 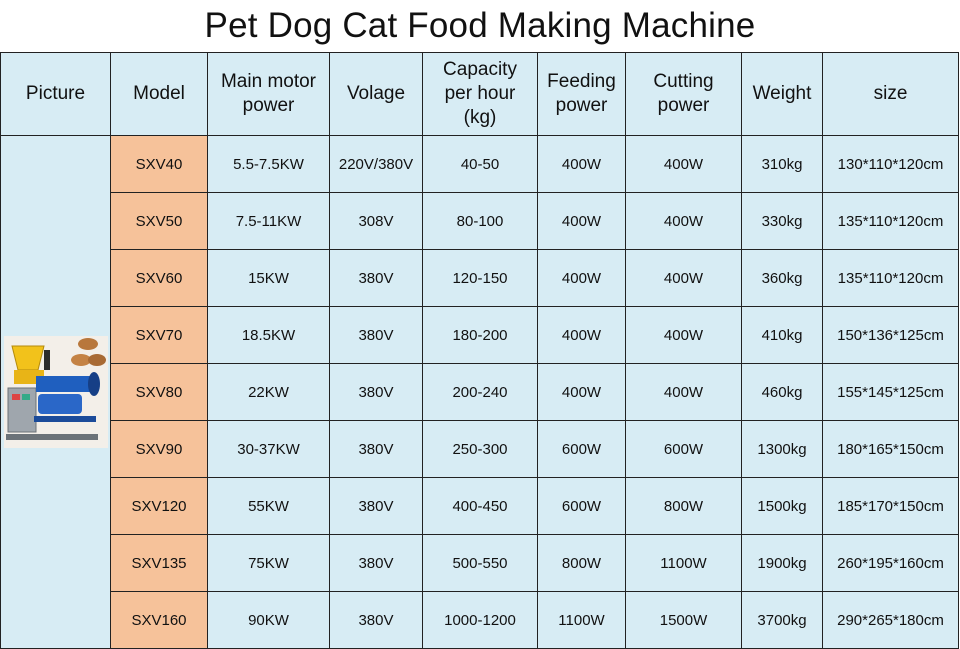 What do you see at coordinates (159, 392) in the screenshot?
I see `model-cell: SXV80` at bounding box center [159, 392].